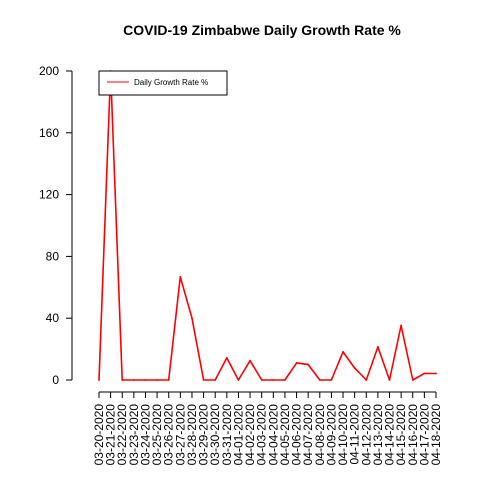  I want to click on x-tick-label: 03-22-2020, so click(122, 435).